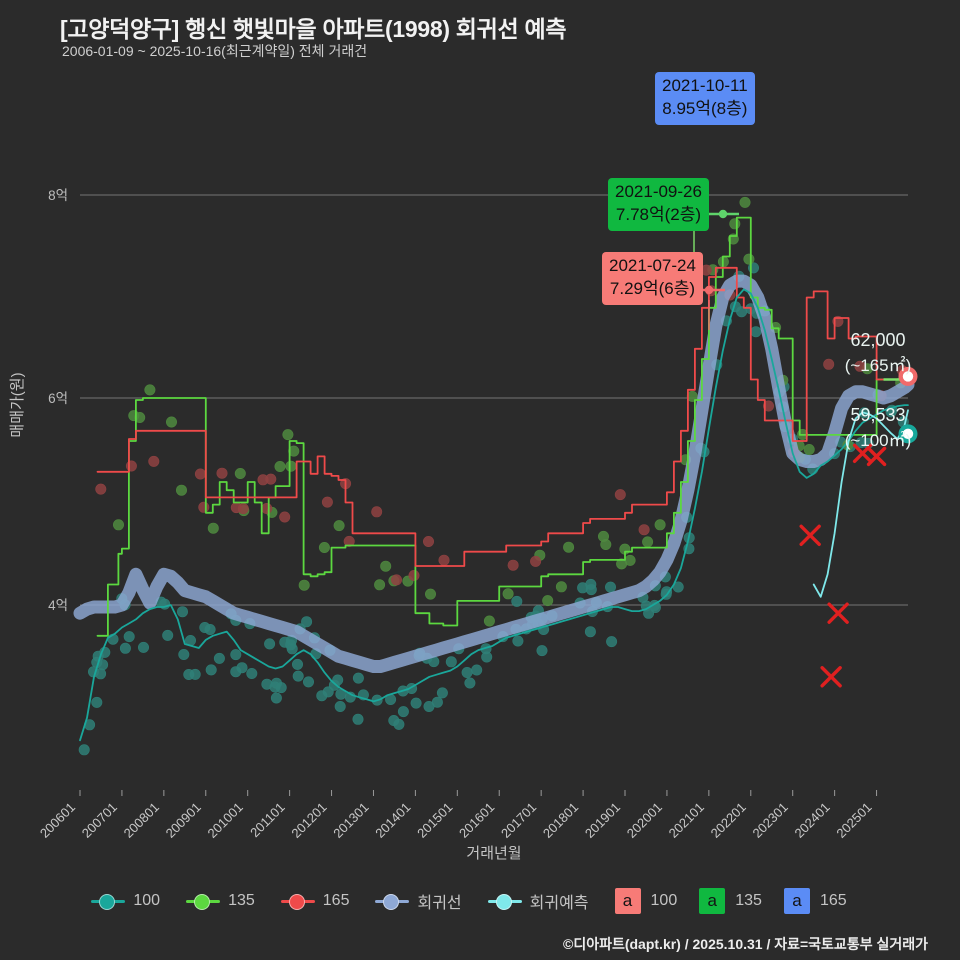 Image resolution: width=960 pixels, height=960 pixels. Describe the element at coordinates (644, 820) in the screenshot. I see `x-tick-label: 202001` at that location.